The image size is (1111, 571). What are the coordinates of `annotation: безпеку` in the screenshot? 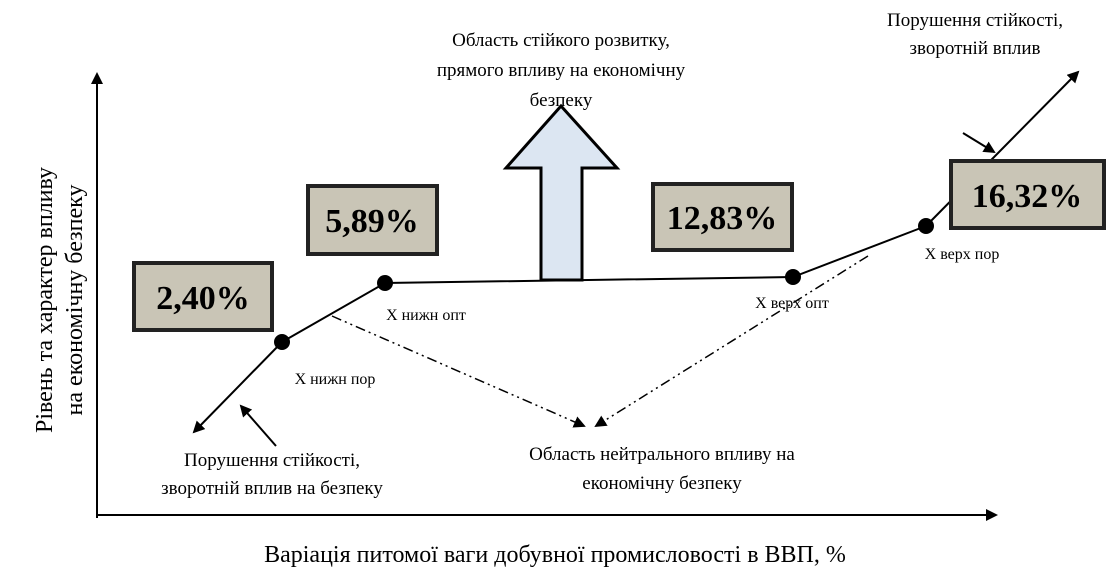 It's located at (561, 100).